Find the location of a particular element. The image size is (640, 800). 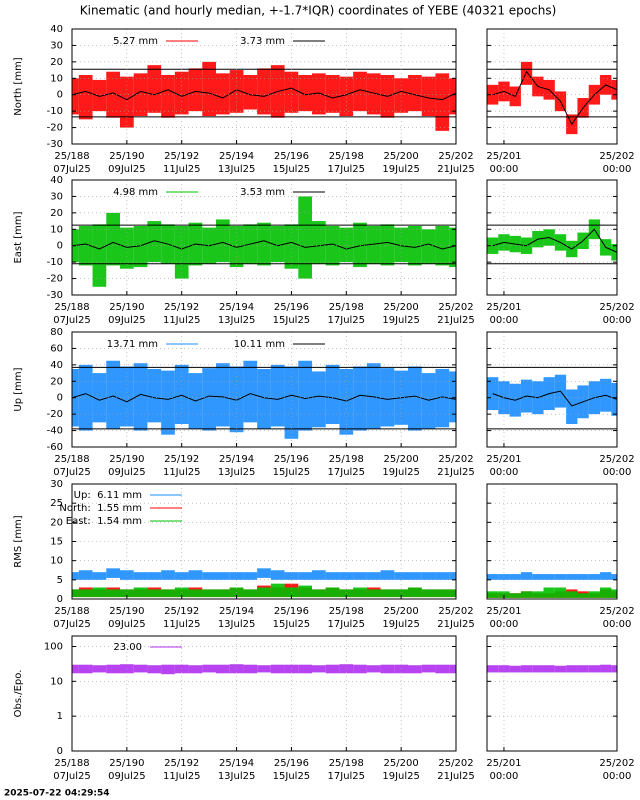

legend-label: 23.00 is located at coordinates (127, 647).